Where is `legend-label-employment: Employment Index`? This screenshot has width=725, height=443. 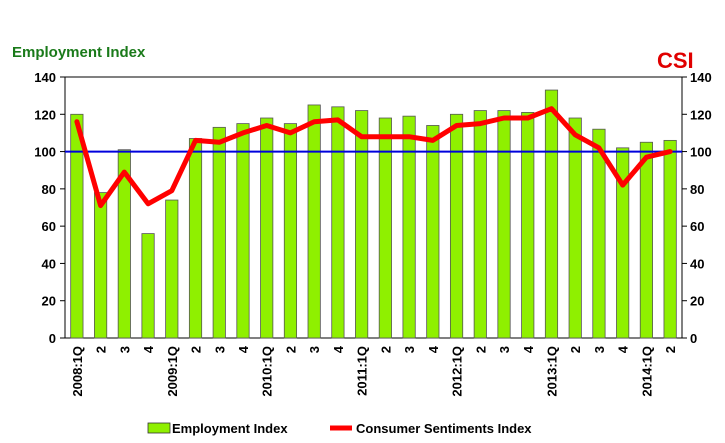
legend-label-employment: Employment Index is located at coordinates (230, 428).